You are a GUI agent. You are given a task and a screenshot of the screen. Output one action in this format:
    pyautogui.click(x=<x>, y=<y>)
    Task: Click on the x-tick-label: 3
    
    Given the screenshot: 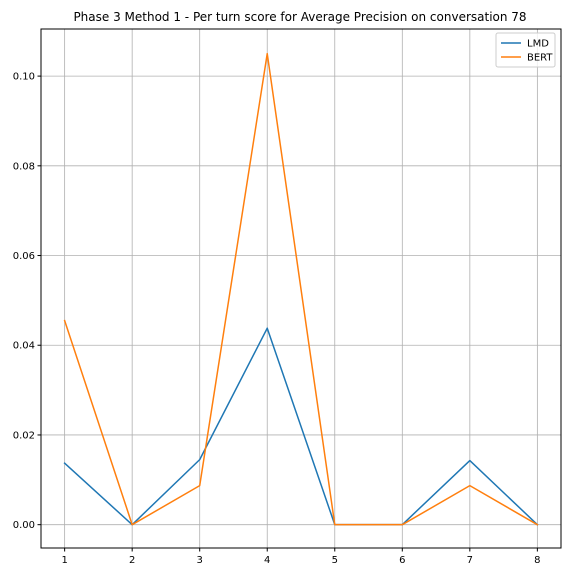 What is the action you would take?
    pyautogui.click(x=200, y=560)
    